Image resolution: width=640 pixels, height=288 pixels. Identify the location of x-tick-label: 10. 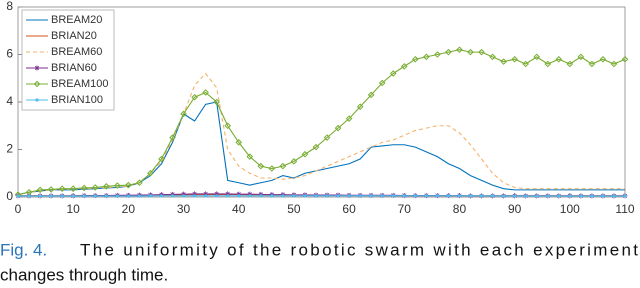
(74, 209).